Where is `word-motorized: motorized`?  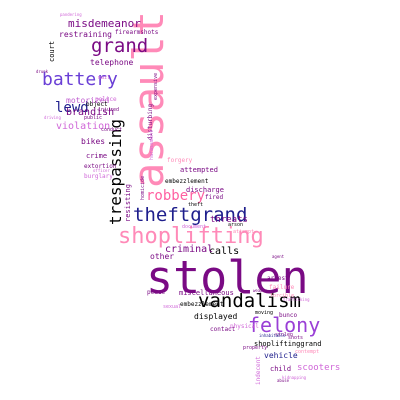 word-motorized: motorized is located at coordinates (88, 100).